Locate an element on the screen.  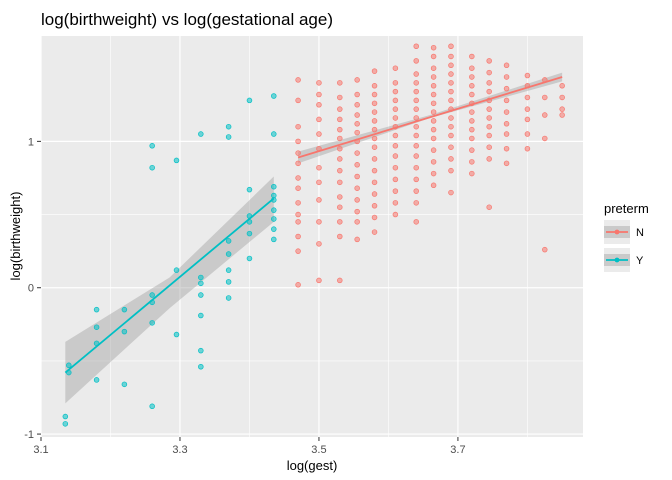
y-tick-label: 1 is located at coordinates (31, 142).